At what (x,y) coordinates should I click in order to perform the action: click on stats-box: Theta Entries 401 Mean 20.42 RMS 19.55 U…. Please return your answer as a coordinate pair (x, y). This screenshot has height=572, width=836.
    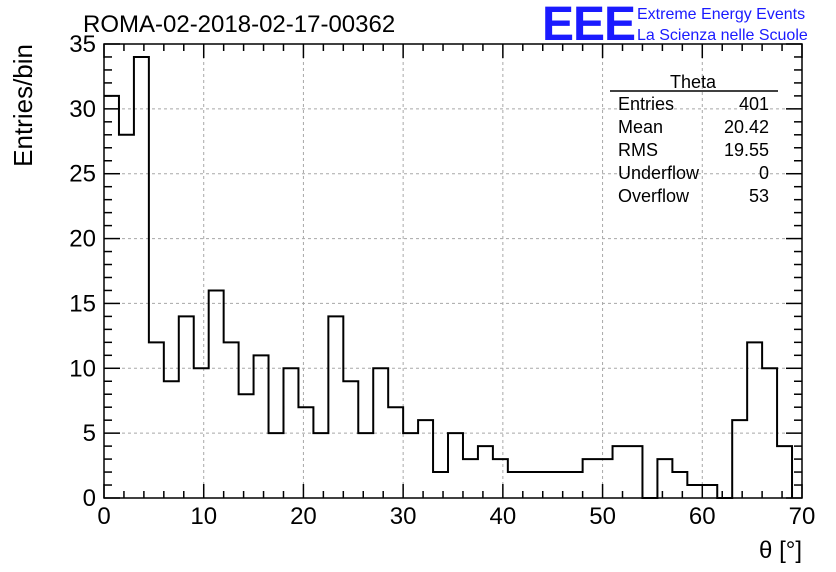
    Looking at the image, I should click on (694, 139).